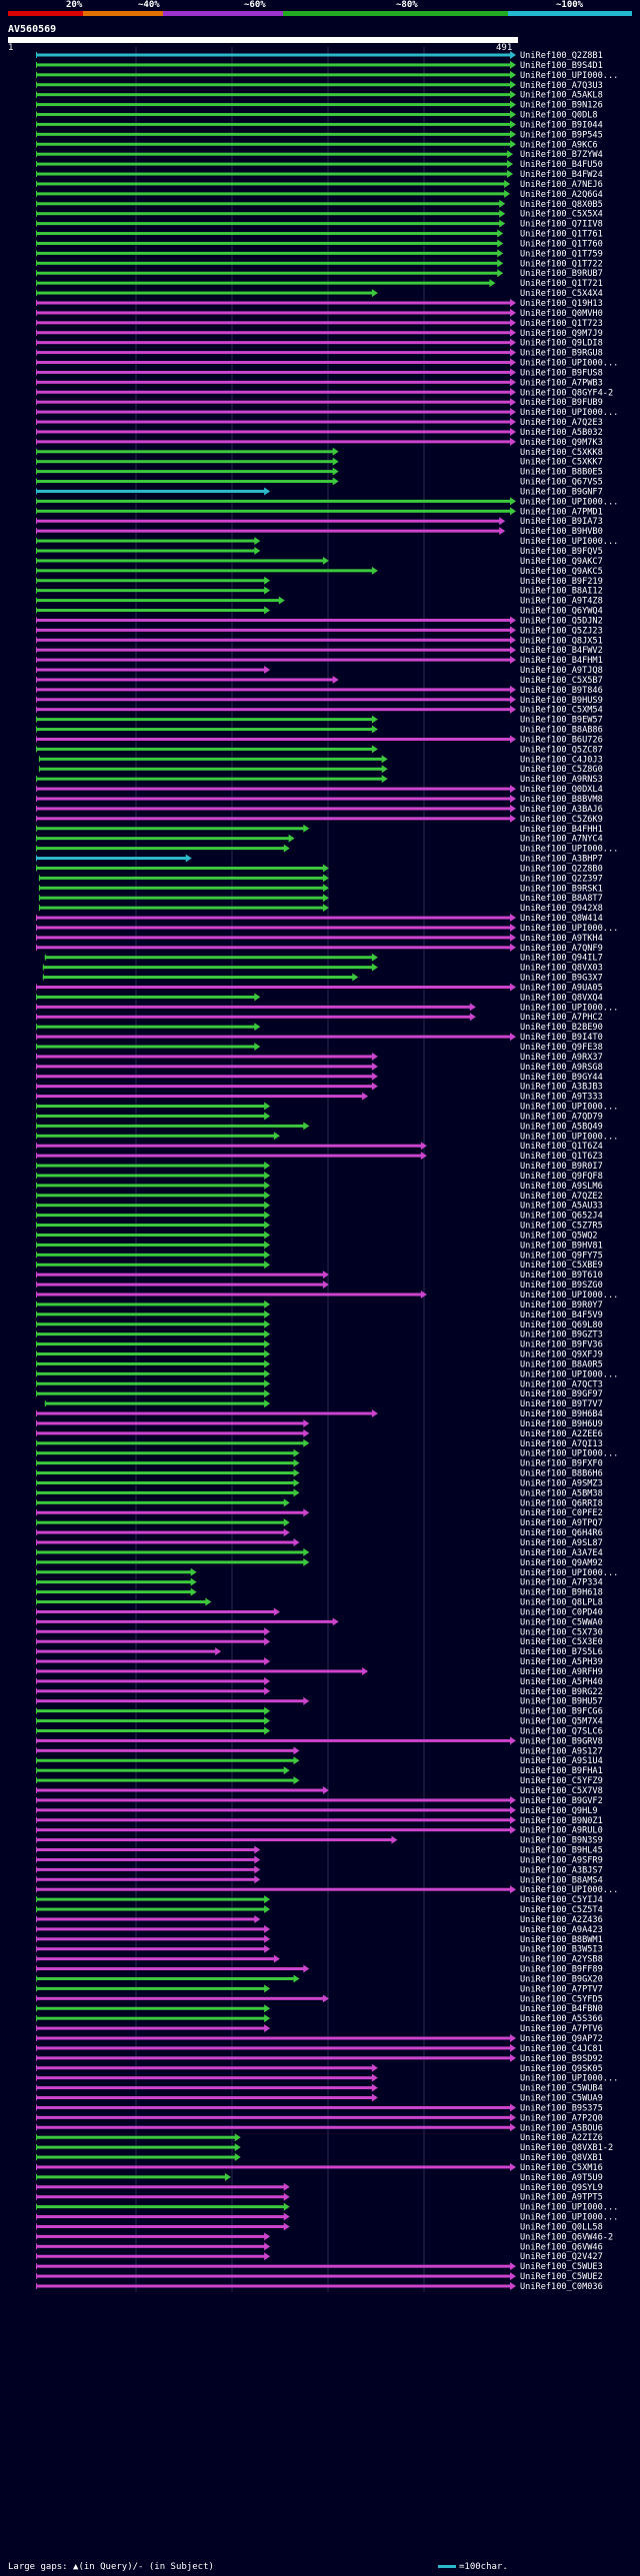 The width and height of the screenshot is (640, 2576). I want to click on hit-label: UniRef100_Q69L80, so click(561, 1325).